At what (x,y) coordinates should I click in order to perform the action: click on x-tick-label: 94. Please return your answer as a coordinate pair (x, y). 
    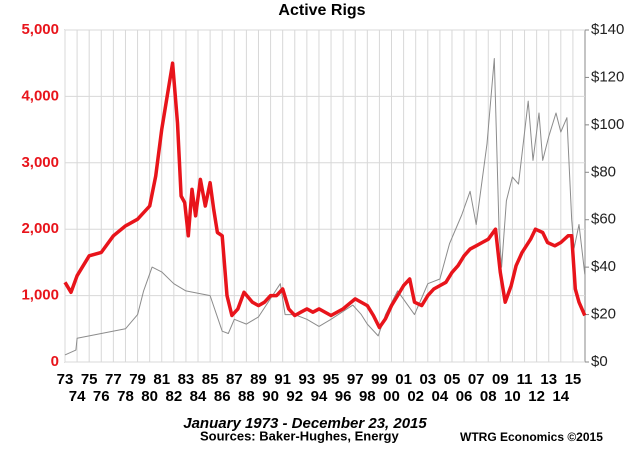
    Looking at the image, I should click on (319, 396).